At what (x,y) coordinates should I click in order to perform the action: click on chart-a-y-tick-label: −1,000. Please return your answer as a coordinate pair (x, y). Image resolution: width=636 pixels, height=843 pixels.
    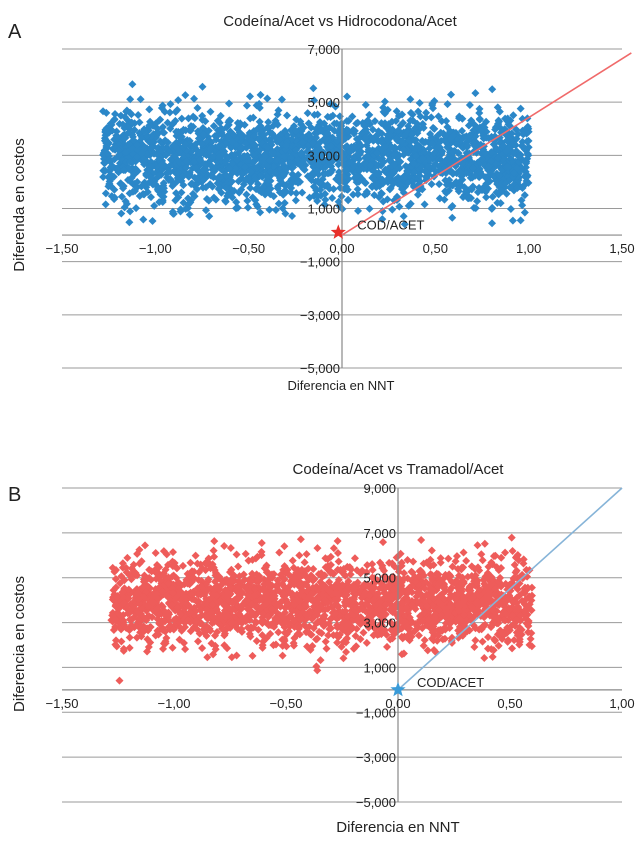
    Looking at the image, I should click on (320, 262).